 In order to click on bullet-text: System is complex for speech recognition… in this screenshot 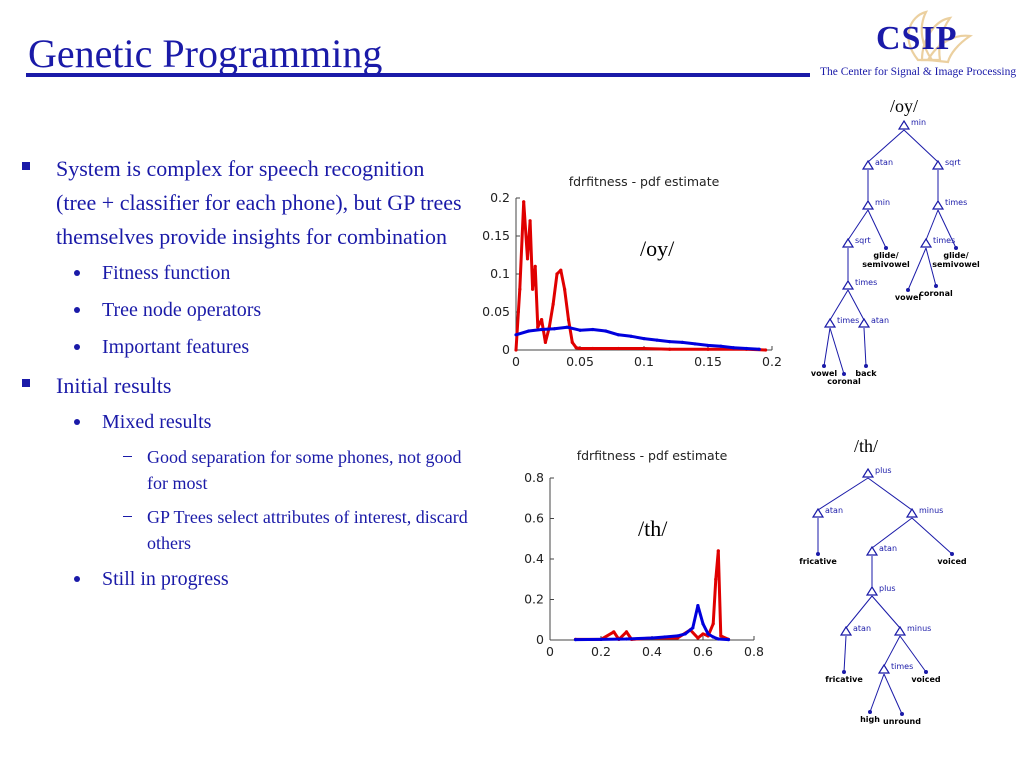, I will do `click(259, 202)`.